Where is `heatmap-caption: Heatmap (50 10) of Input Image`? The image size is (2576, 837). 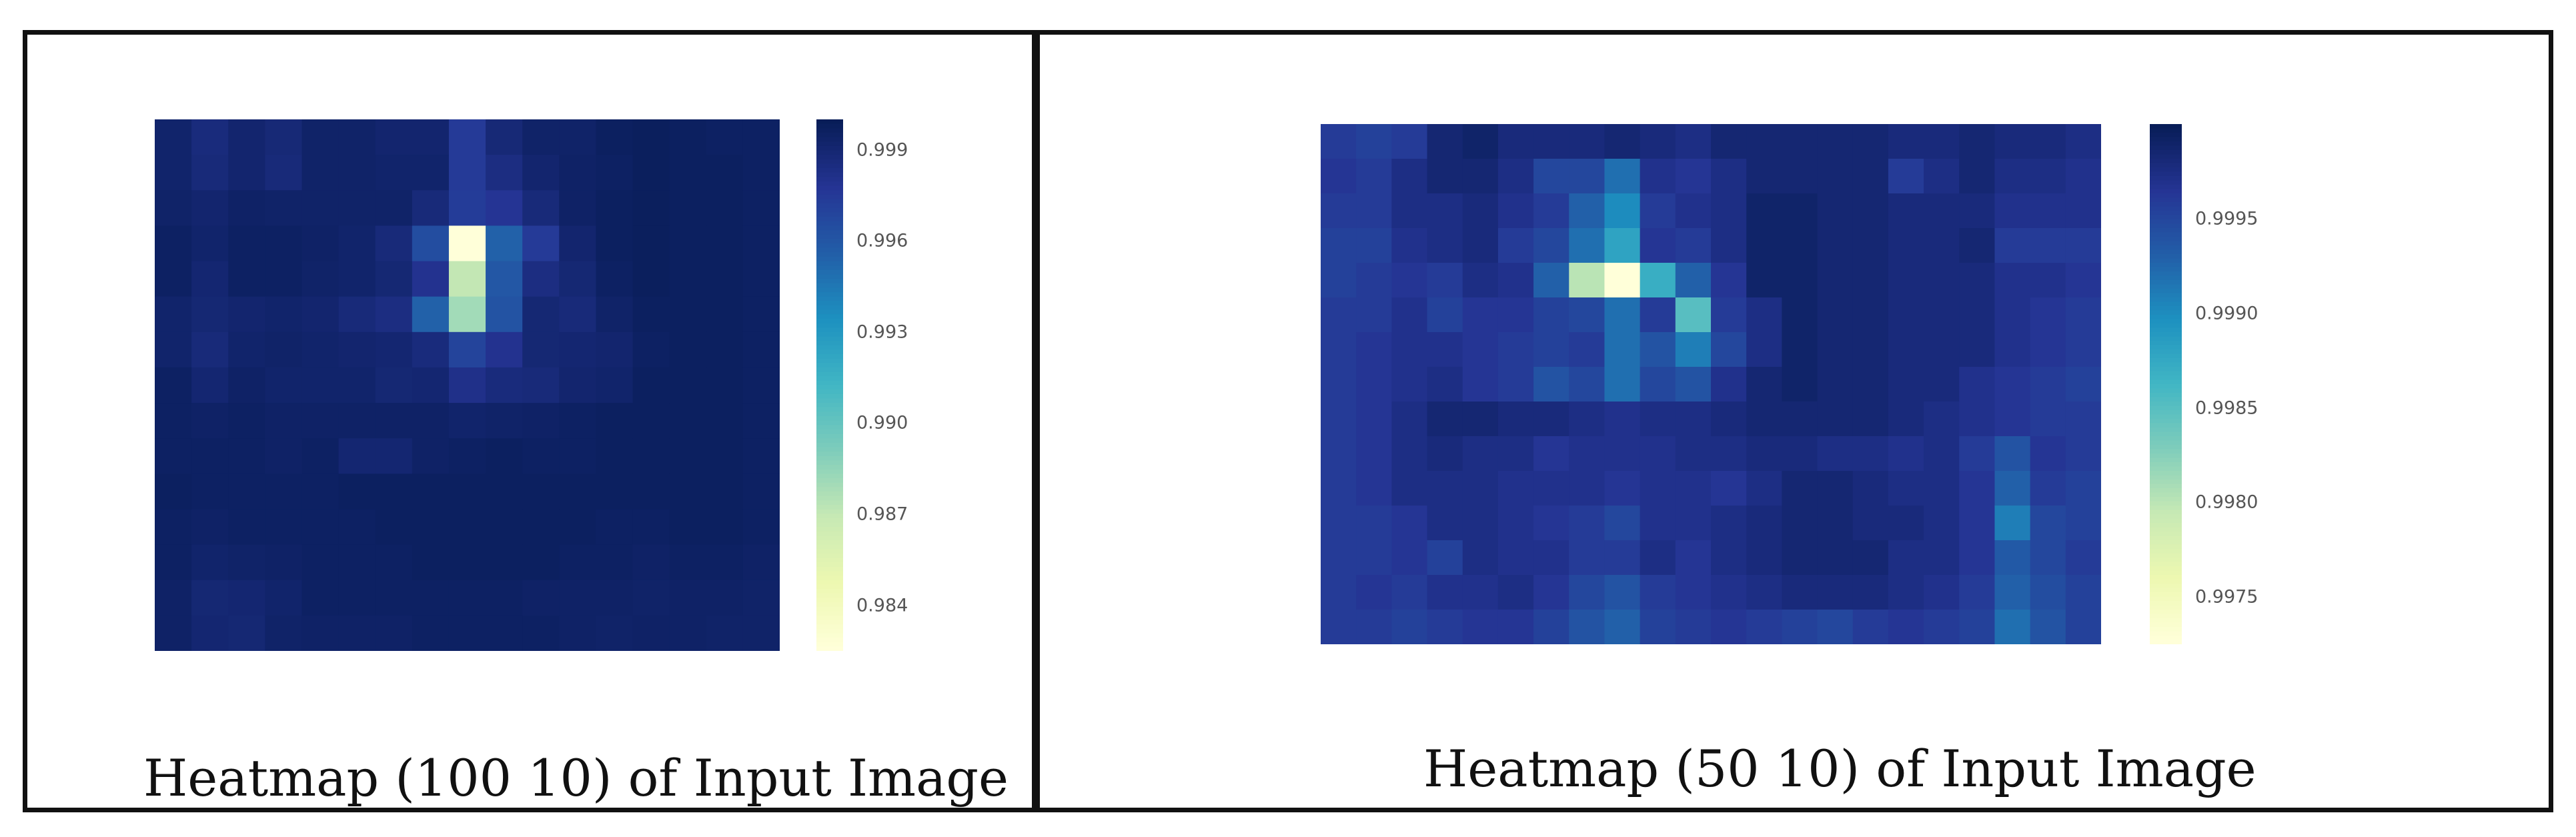
heatmap-caption: Heatmap (50 10) of Input Image is located at coordinates (1840, 768).